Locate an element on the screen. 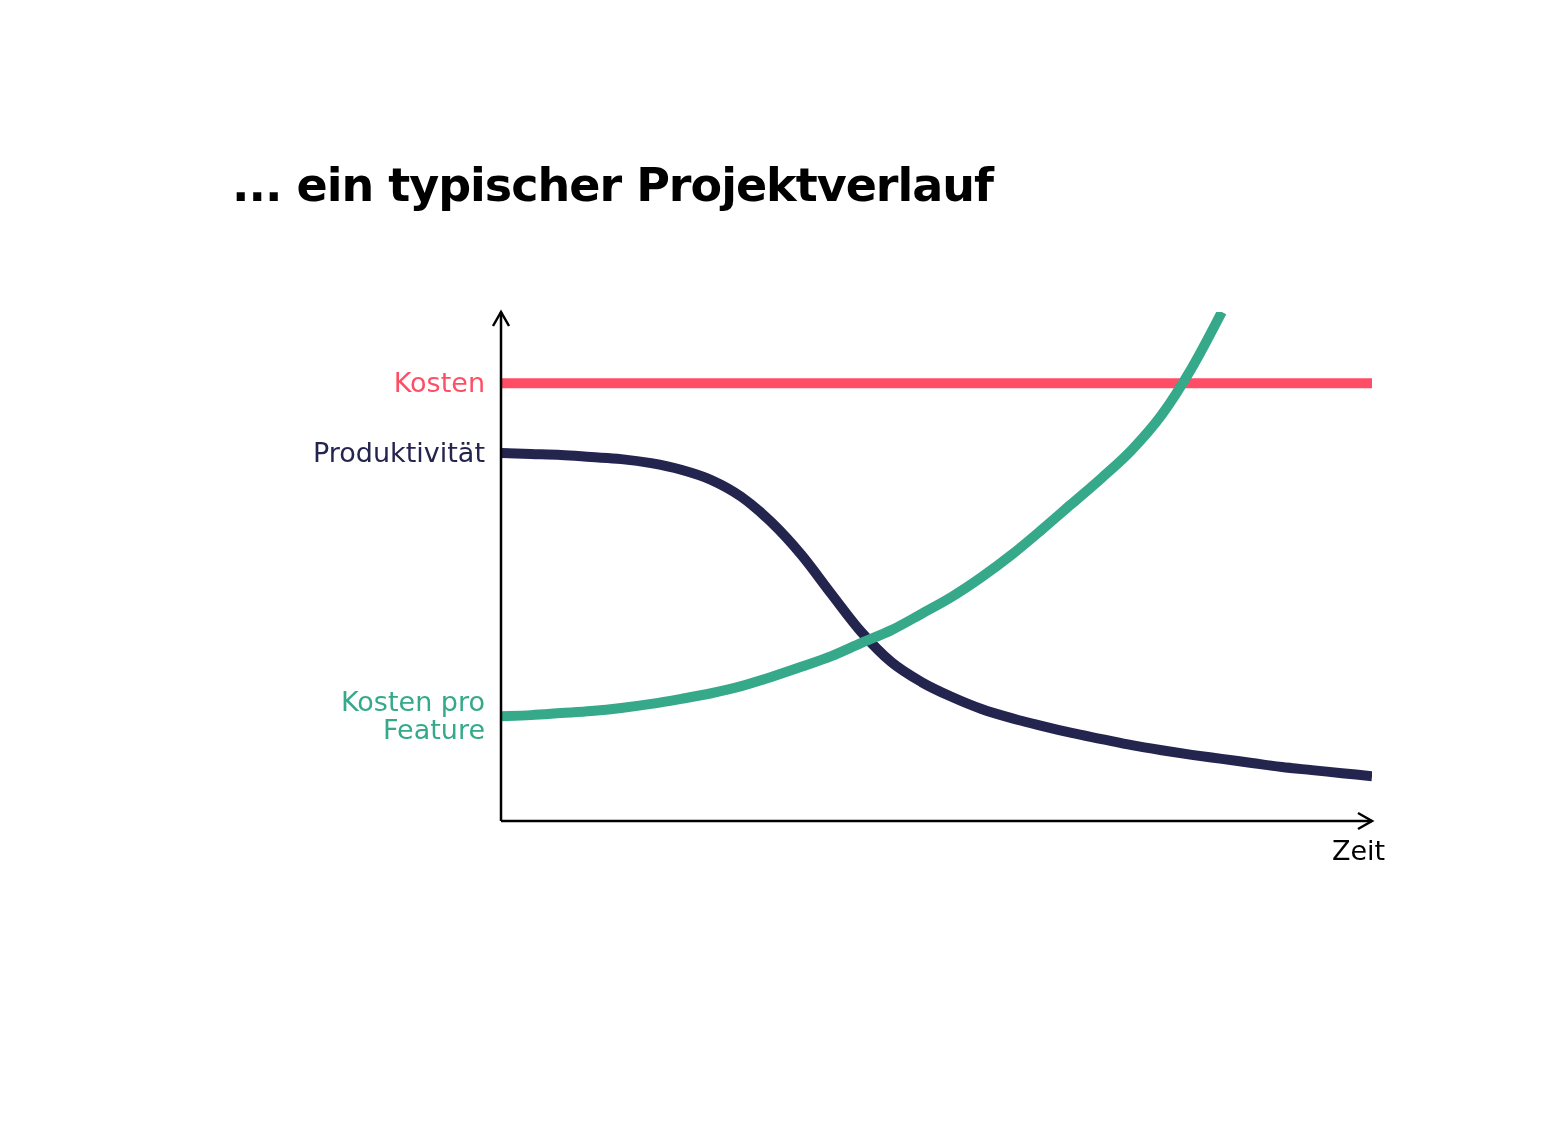 This screenshot has height=1137, width=1560. series-label: Kosten pro Feature is located at coordinates (412, 716).